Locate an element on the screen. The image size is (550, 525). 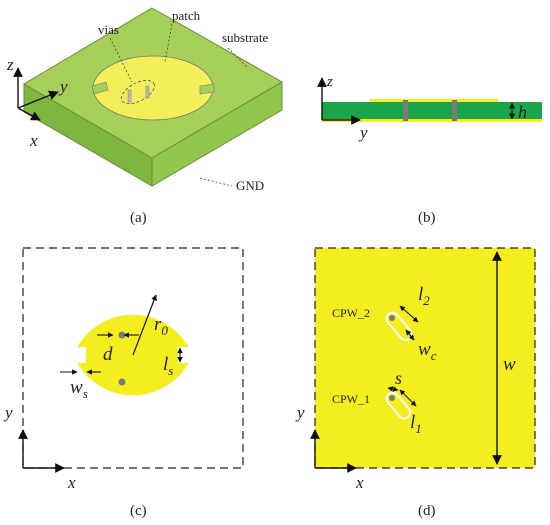
panel-b: h z y (b) is located at coordinates (429, 150).